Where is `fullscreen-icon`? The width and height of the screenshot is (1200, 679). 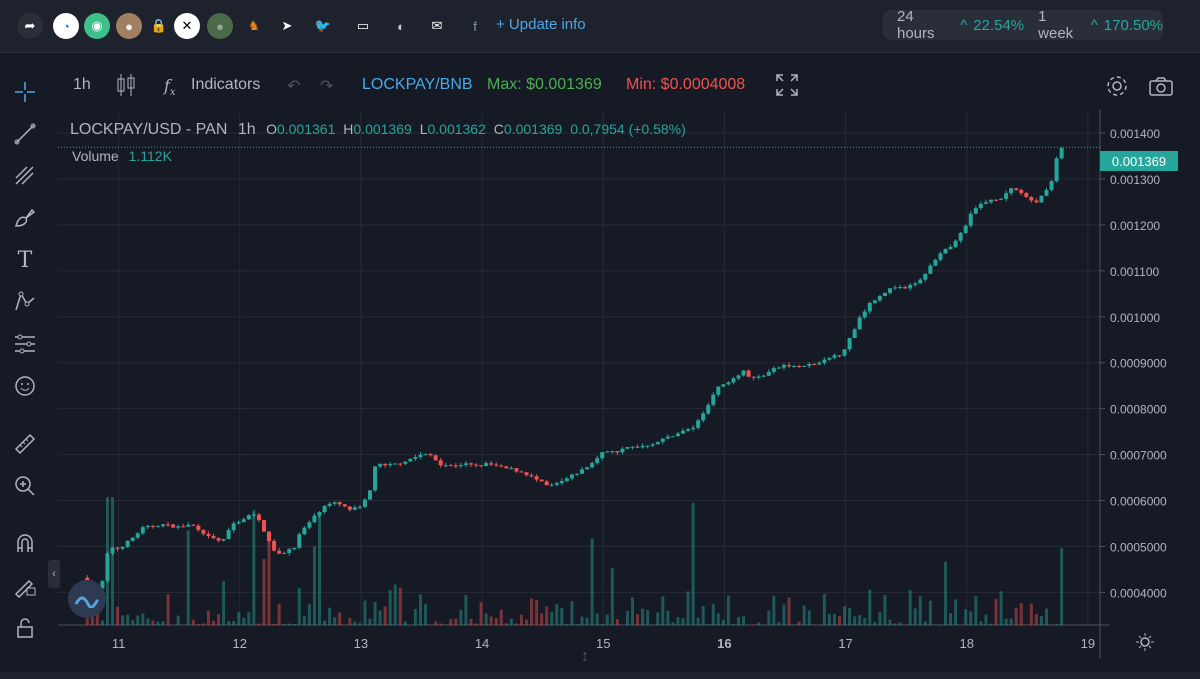 fullscreen-icon is located at coordinates (787, 87).